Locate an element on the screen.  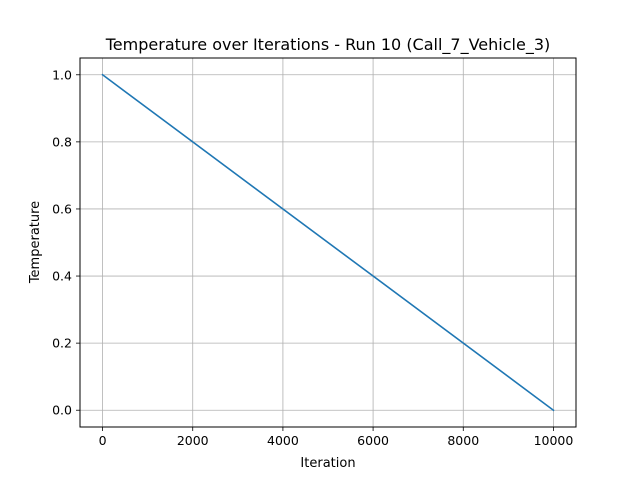
y-tick-label: 0.4 is located at coordinates (62, 276).